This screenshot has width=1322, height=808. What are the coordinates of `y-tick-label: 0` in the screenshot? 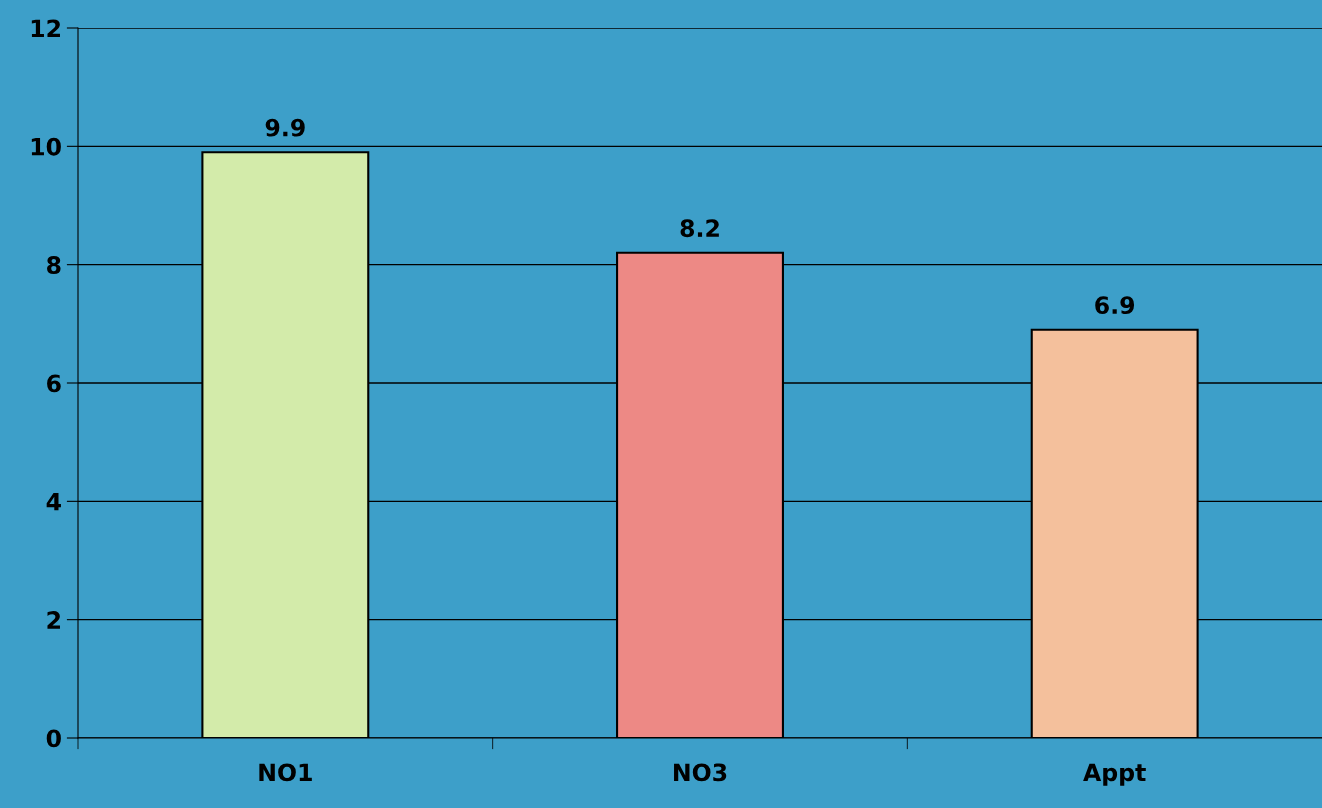 It's located at (53, 738).